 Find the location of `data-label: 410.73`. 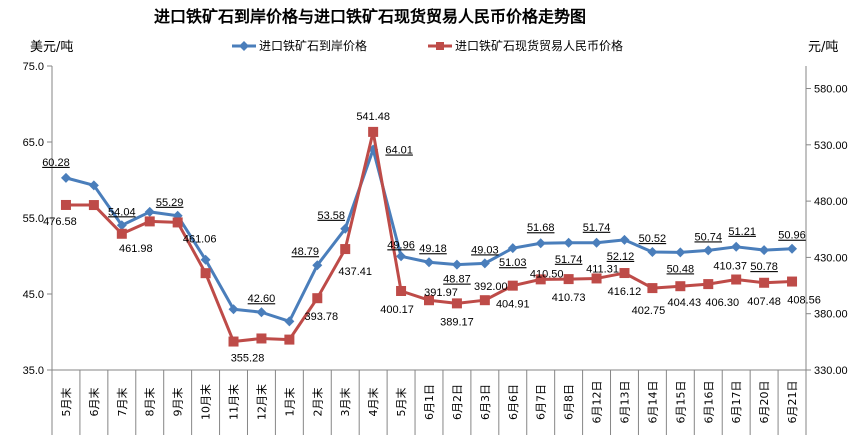

data-label: 410.73 is located at coordinates (569, 298).